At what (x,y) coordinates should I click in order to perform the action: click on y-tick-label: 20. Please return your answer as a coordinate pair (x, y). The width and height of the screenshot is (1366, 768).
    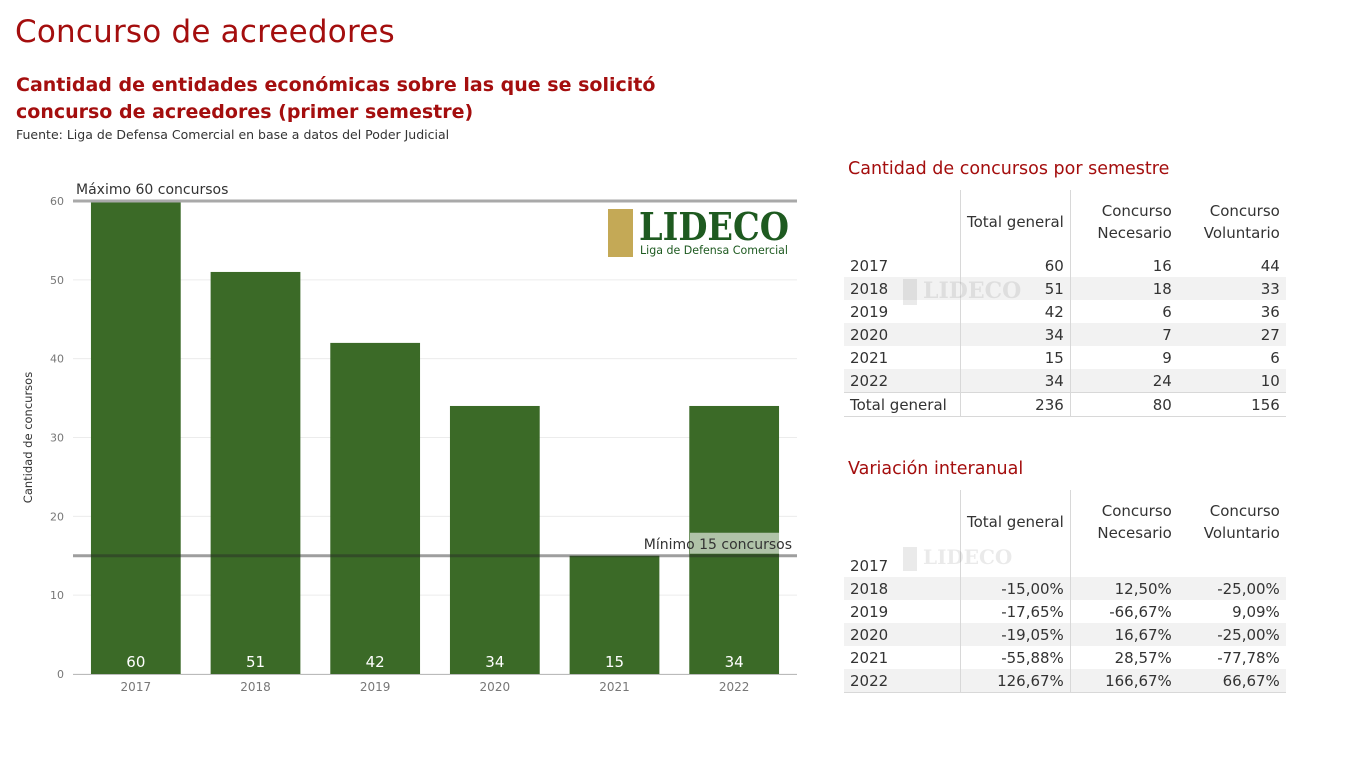
    Looking at the image, I should click on (57, 516).